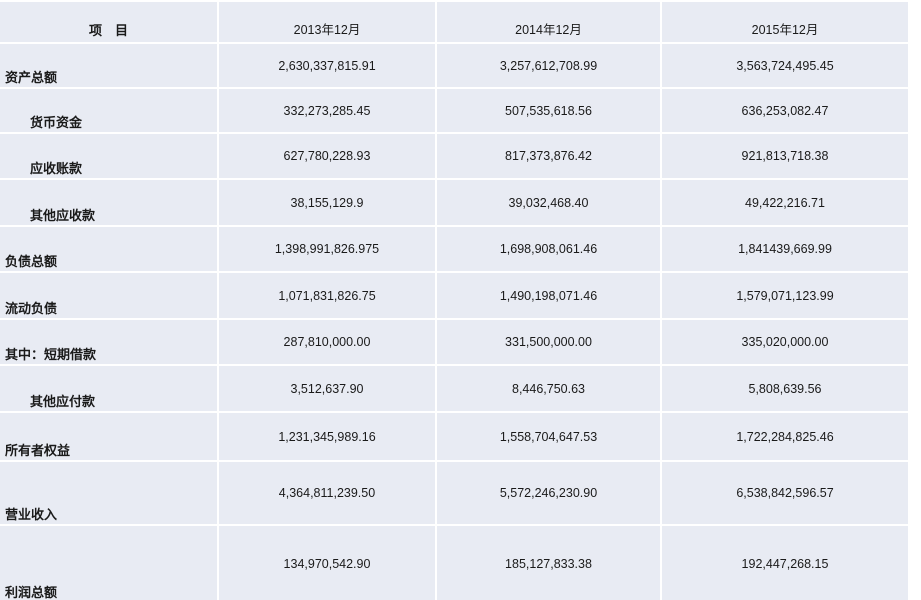 The height and width of the screenshot is (600, 921). What do you see at coordinates (785, 22) in the screenshot?
I see `column-header-2015-12: 2015年12月` at bounding box center [785, 22].